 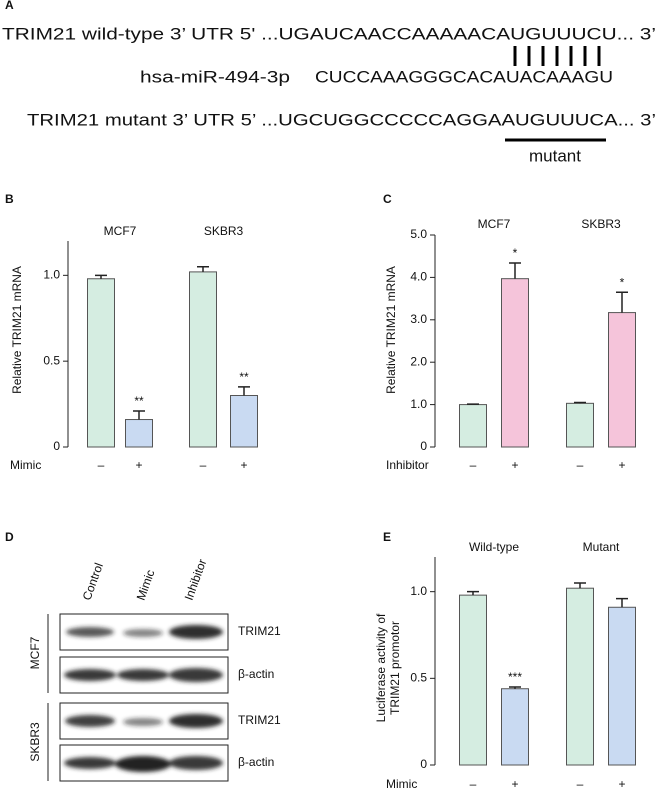 What do you see at coordinates (418, 277) in the screenshot?
I see `y-tick-label: 4.0` at bounding box center [418, 277].